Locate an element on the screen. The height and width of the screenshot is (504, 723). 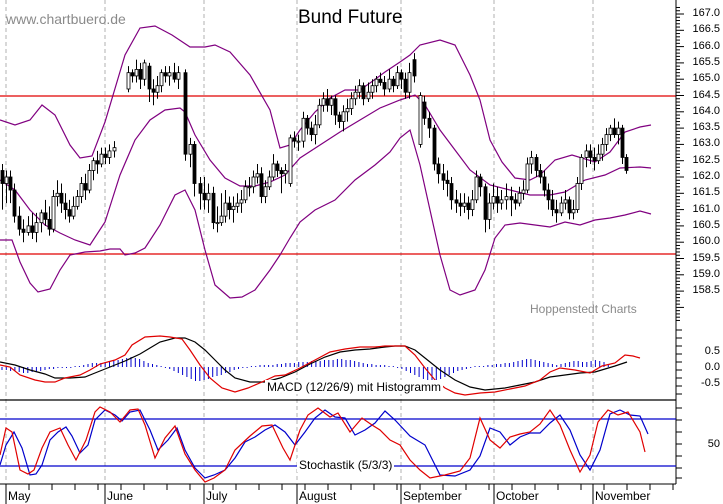
chart-title: Bund Future is located at coordinates (350, 17).